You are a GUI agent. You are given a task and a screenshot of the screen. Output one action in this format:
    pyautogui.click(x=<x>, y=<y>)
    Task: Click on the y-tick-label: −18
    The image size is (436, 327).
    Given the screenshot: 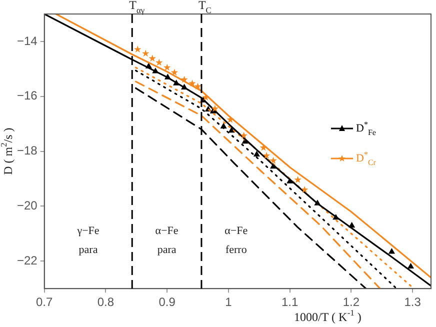 What is the action you would take?
    pyautogui.click(x=27, y=151)
    